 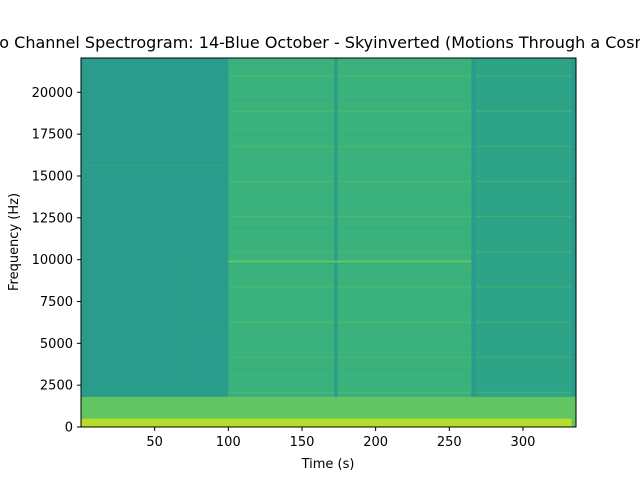 What do you see at coordinates (154, 442) in the screenshot?
I see `x-tick-label: 50` at bounding box center [154, 442].